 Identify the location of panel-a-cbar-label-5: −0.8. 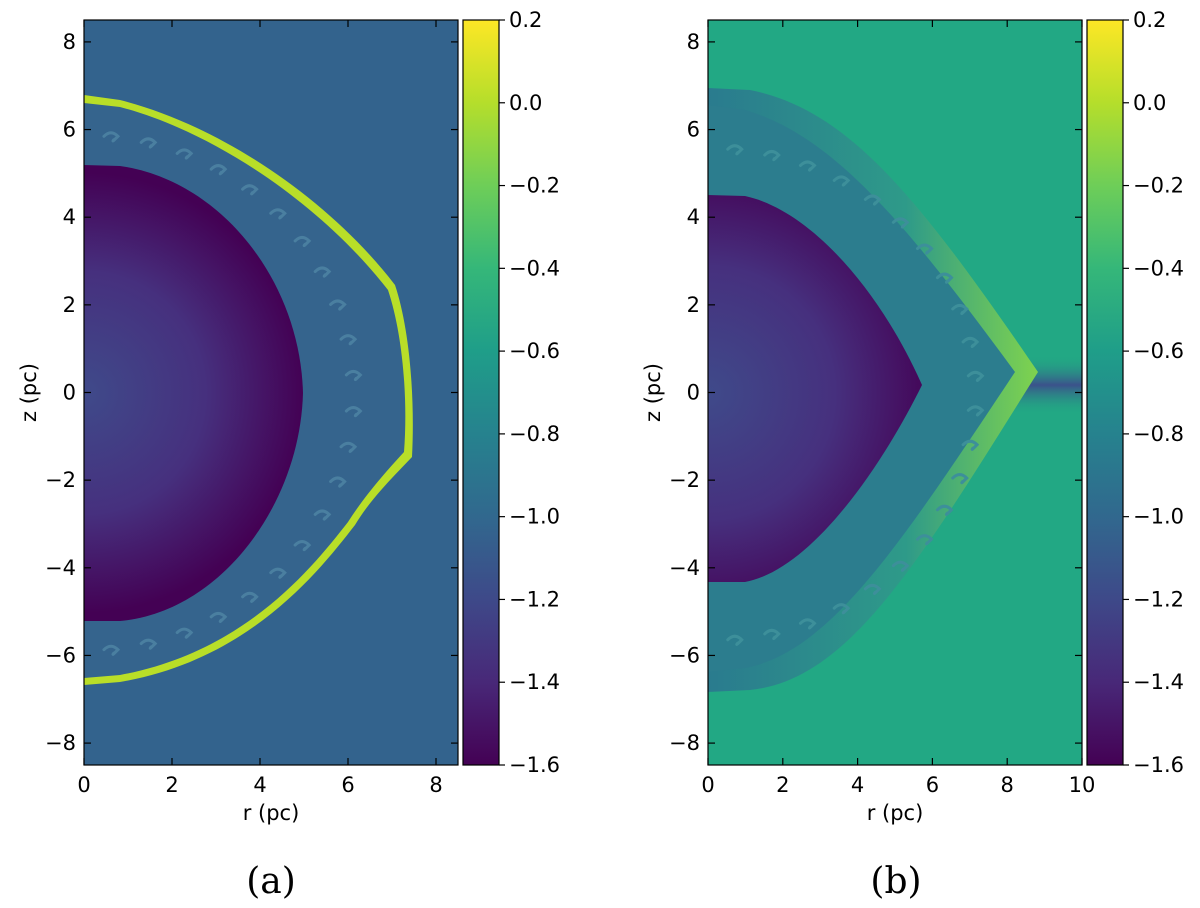
(534, 434).